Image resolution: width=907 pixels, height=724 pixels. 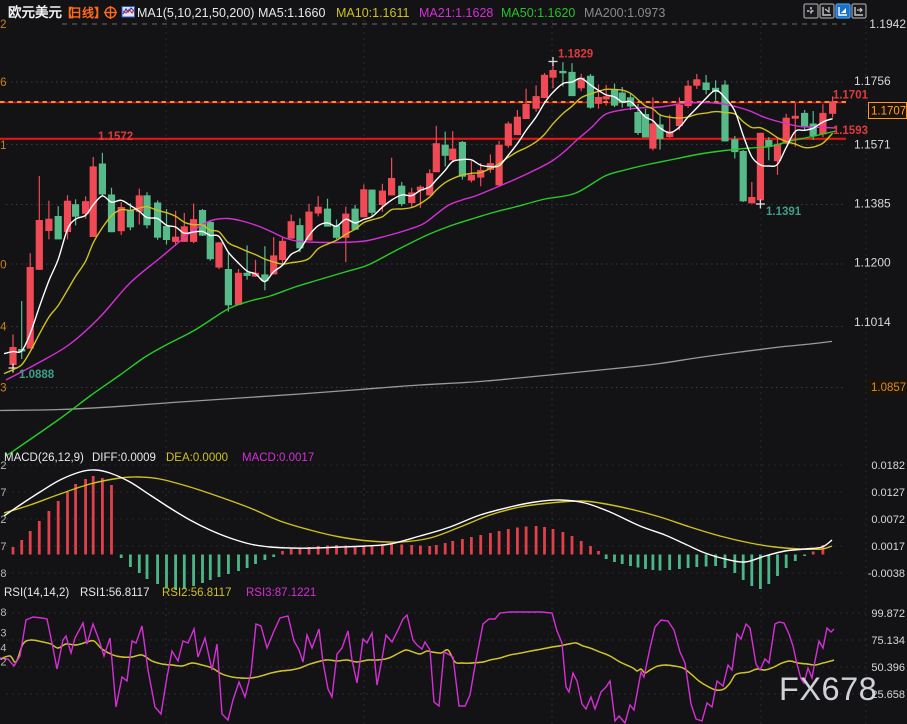 I want to click on svg-text: MA21:1.1628, so click(x=456, y=13).